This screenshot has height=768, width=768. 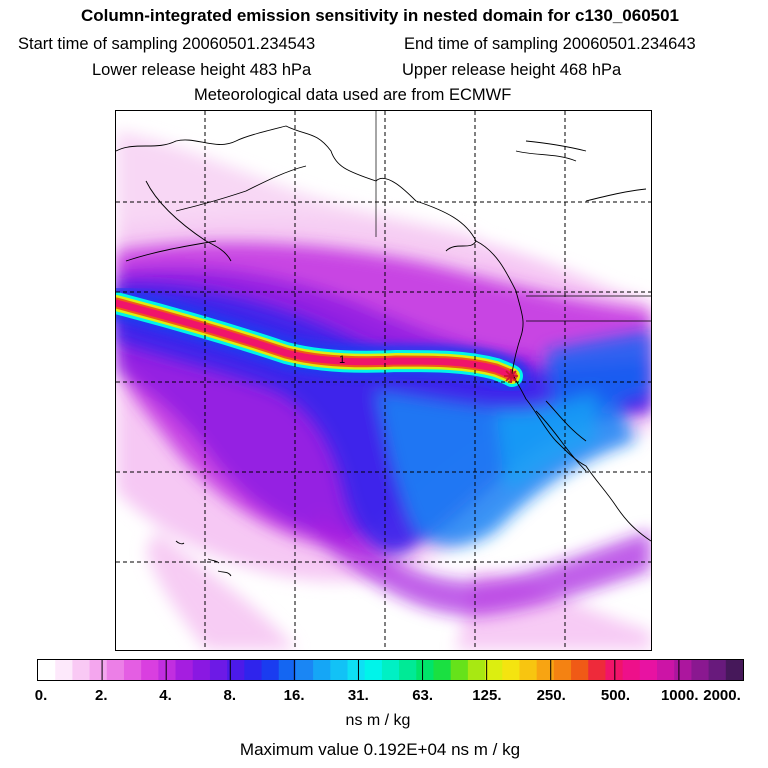 I want to click on track-marker: 1, so click(x=342, y=360).